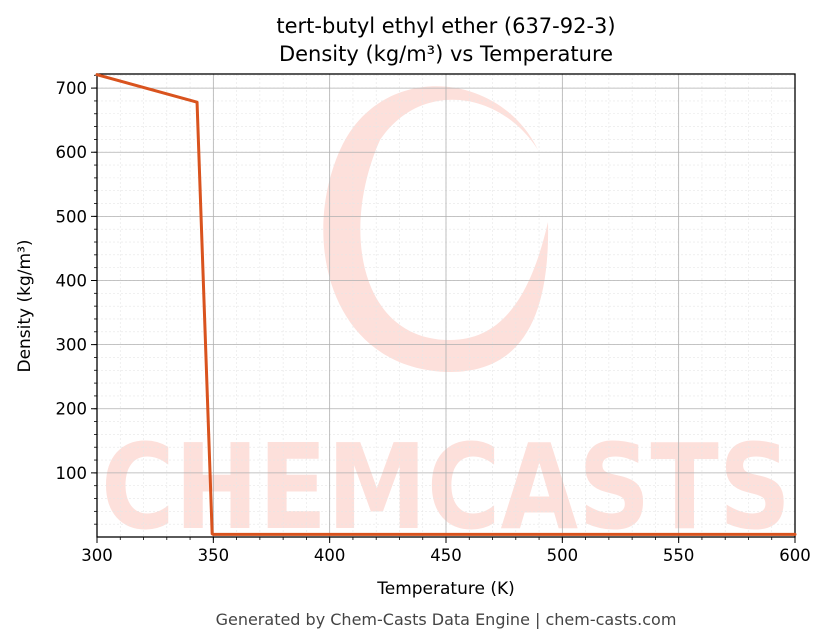 This screenshot has width=830, height=644. What do you see at coordinates (795, 555) in the screenshot?
I see `x-tick-label: 600` at bounding box center [795, 555].